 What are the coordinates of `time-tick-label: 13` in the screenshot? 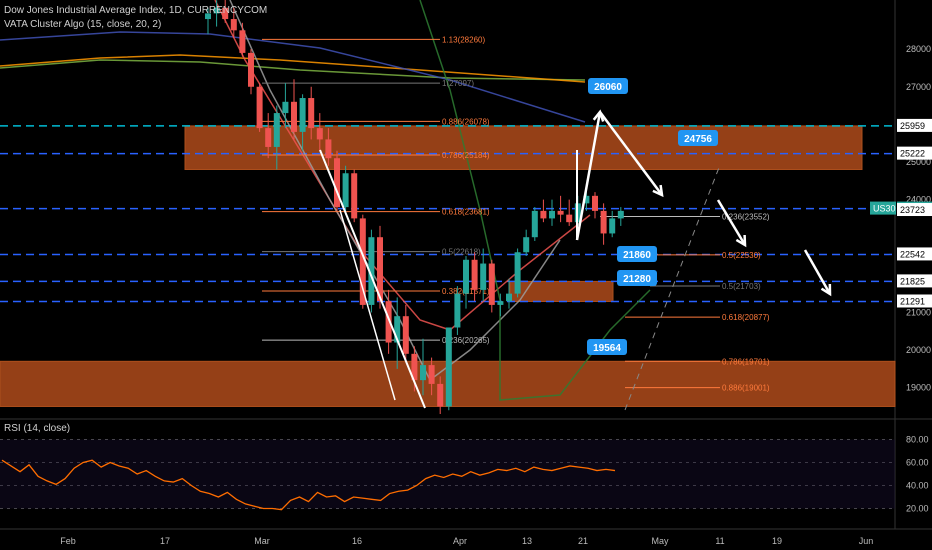 It's located at (527, 541).